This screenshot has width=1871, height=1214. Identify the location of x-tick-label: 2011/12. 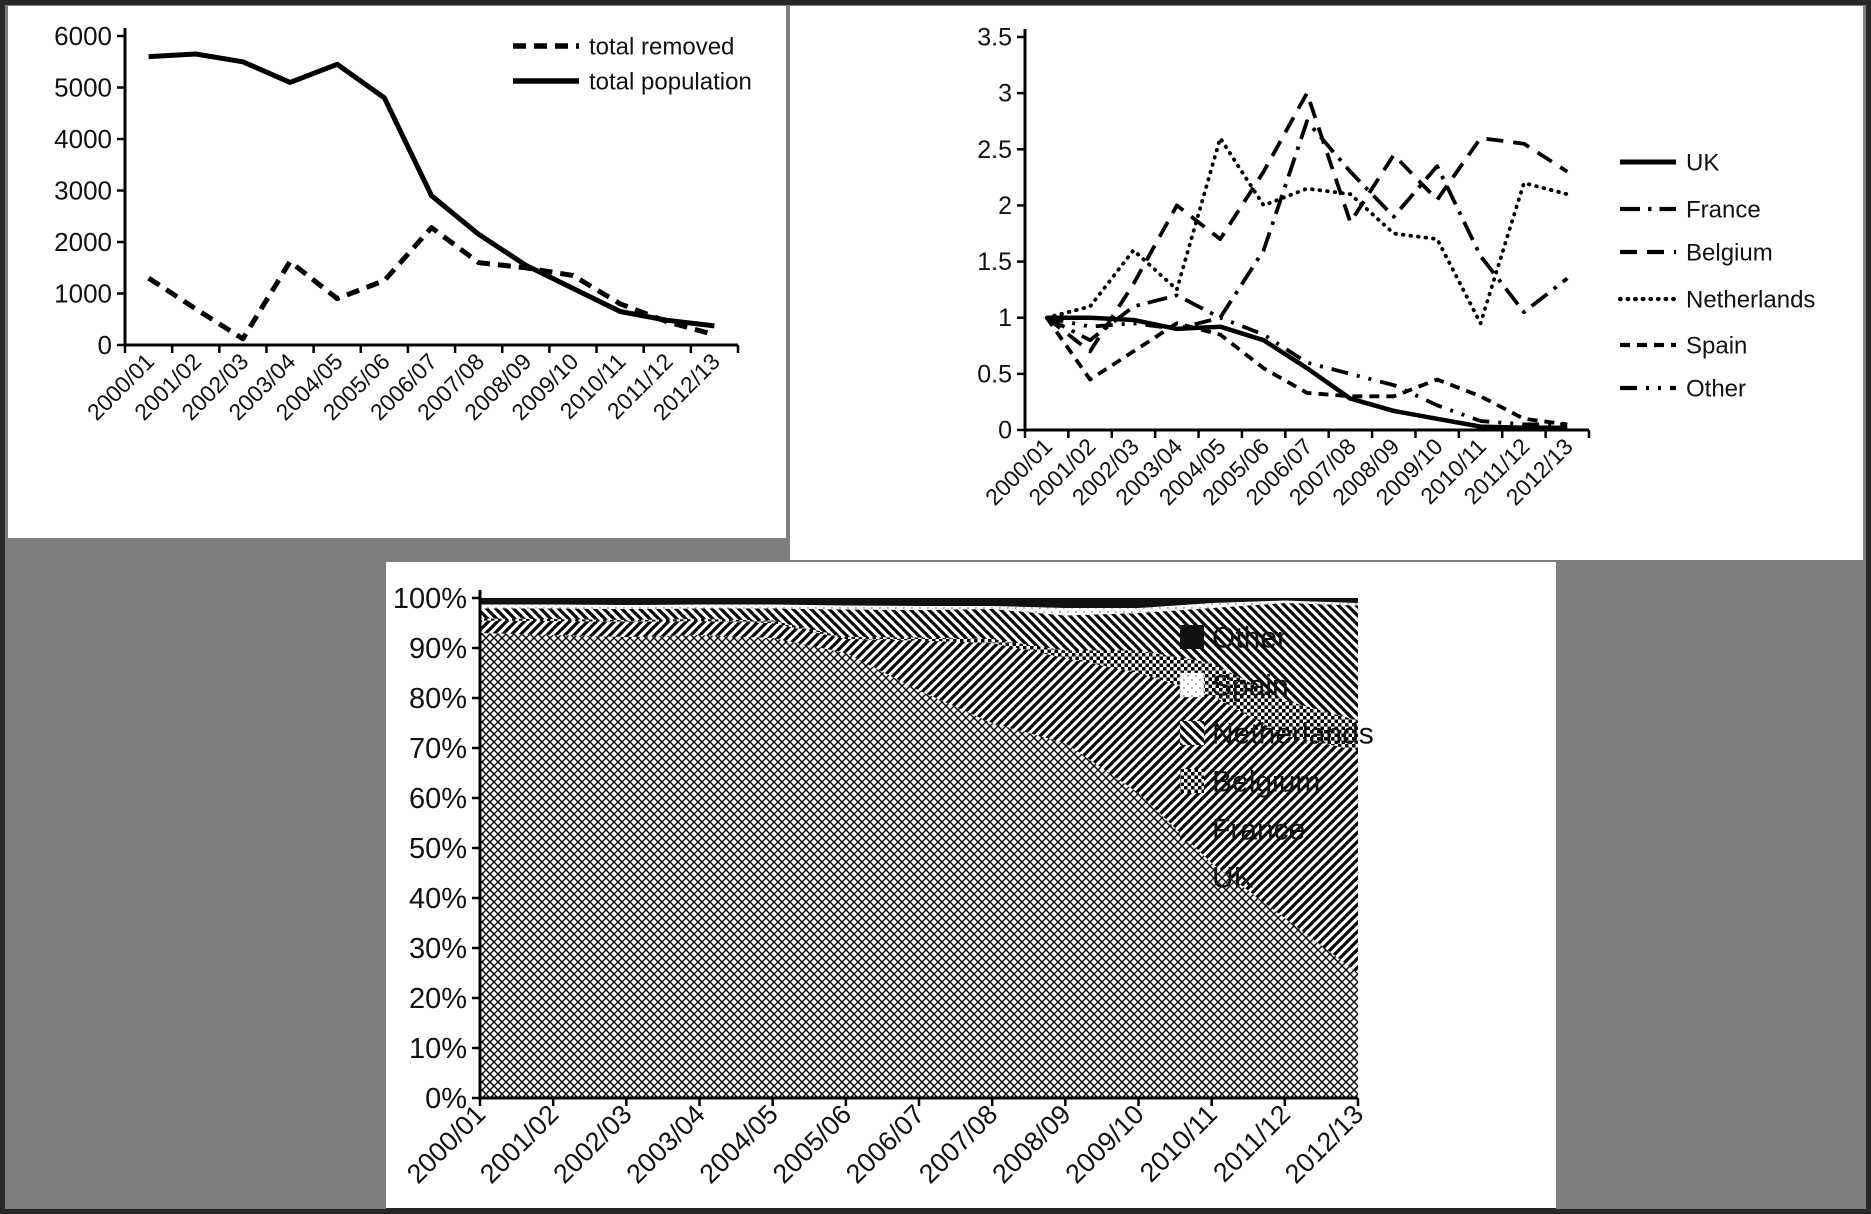
(1251, 1143).